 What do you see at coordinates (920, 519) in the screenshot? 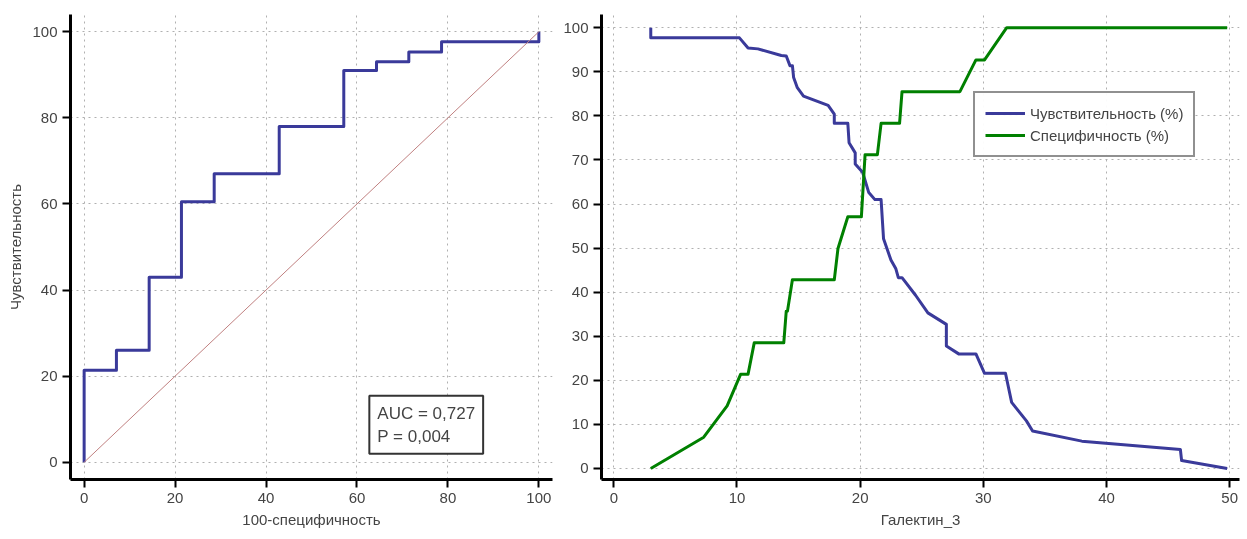
I see `x-axis-title: Галектин_3` at bounding box center [920, 519].